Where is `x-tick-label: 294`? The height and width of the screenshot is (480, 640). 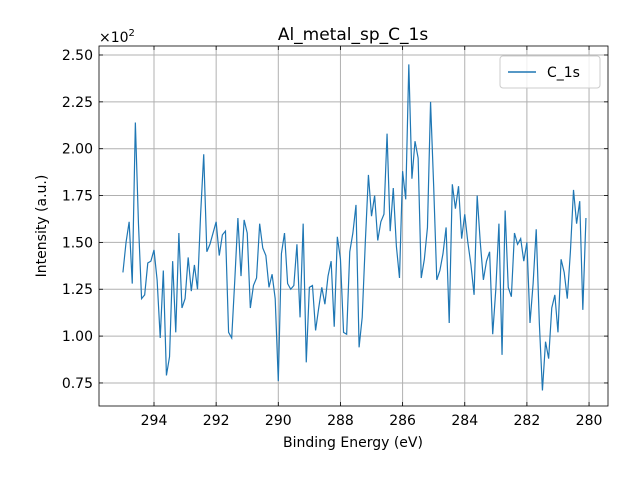 x-tick-label: 294 is located at coordinates (154, 421).